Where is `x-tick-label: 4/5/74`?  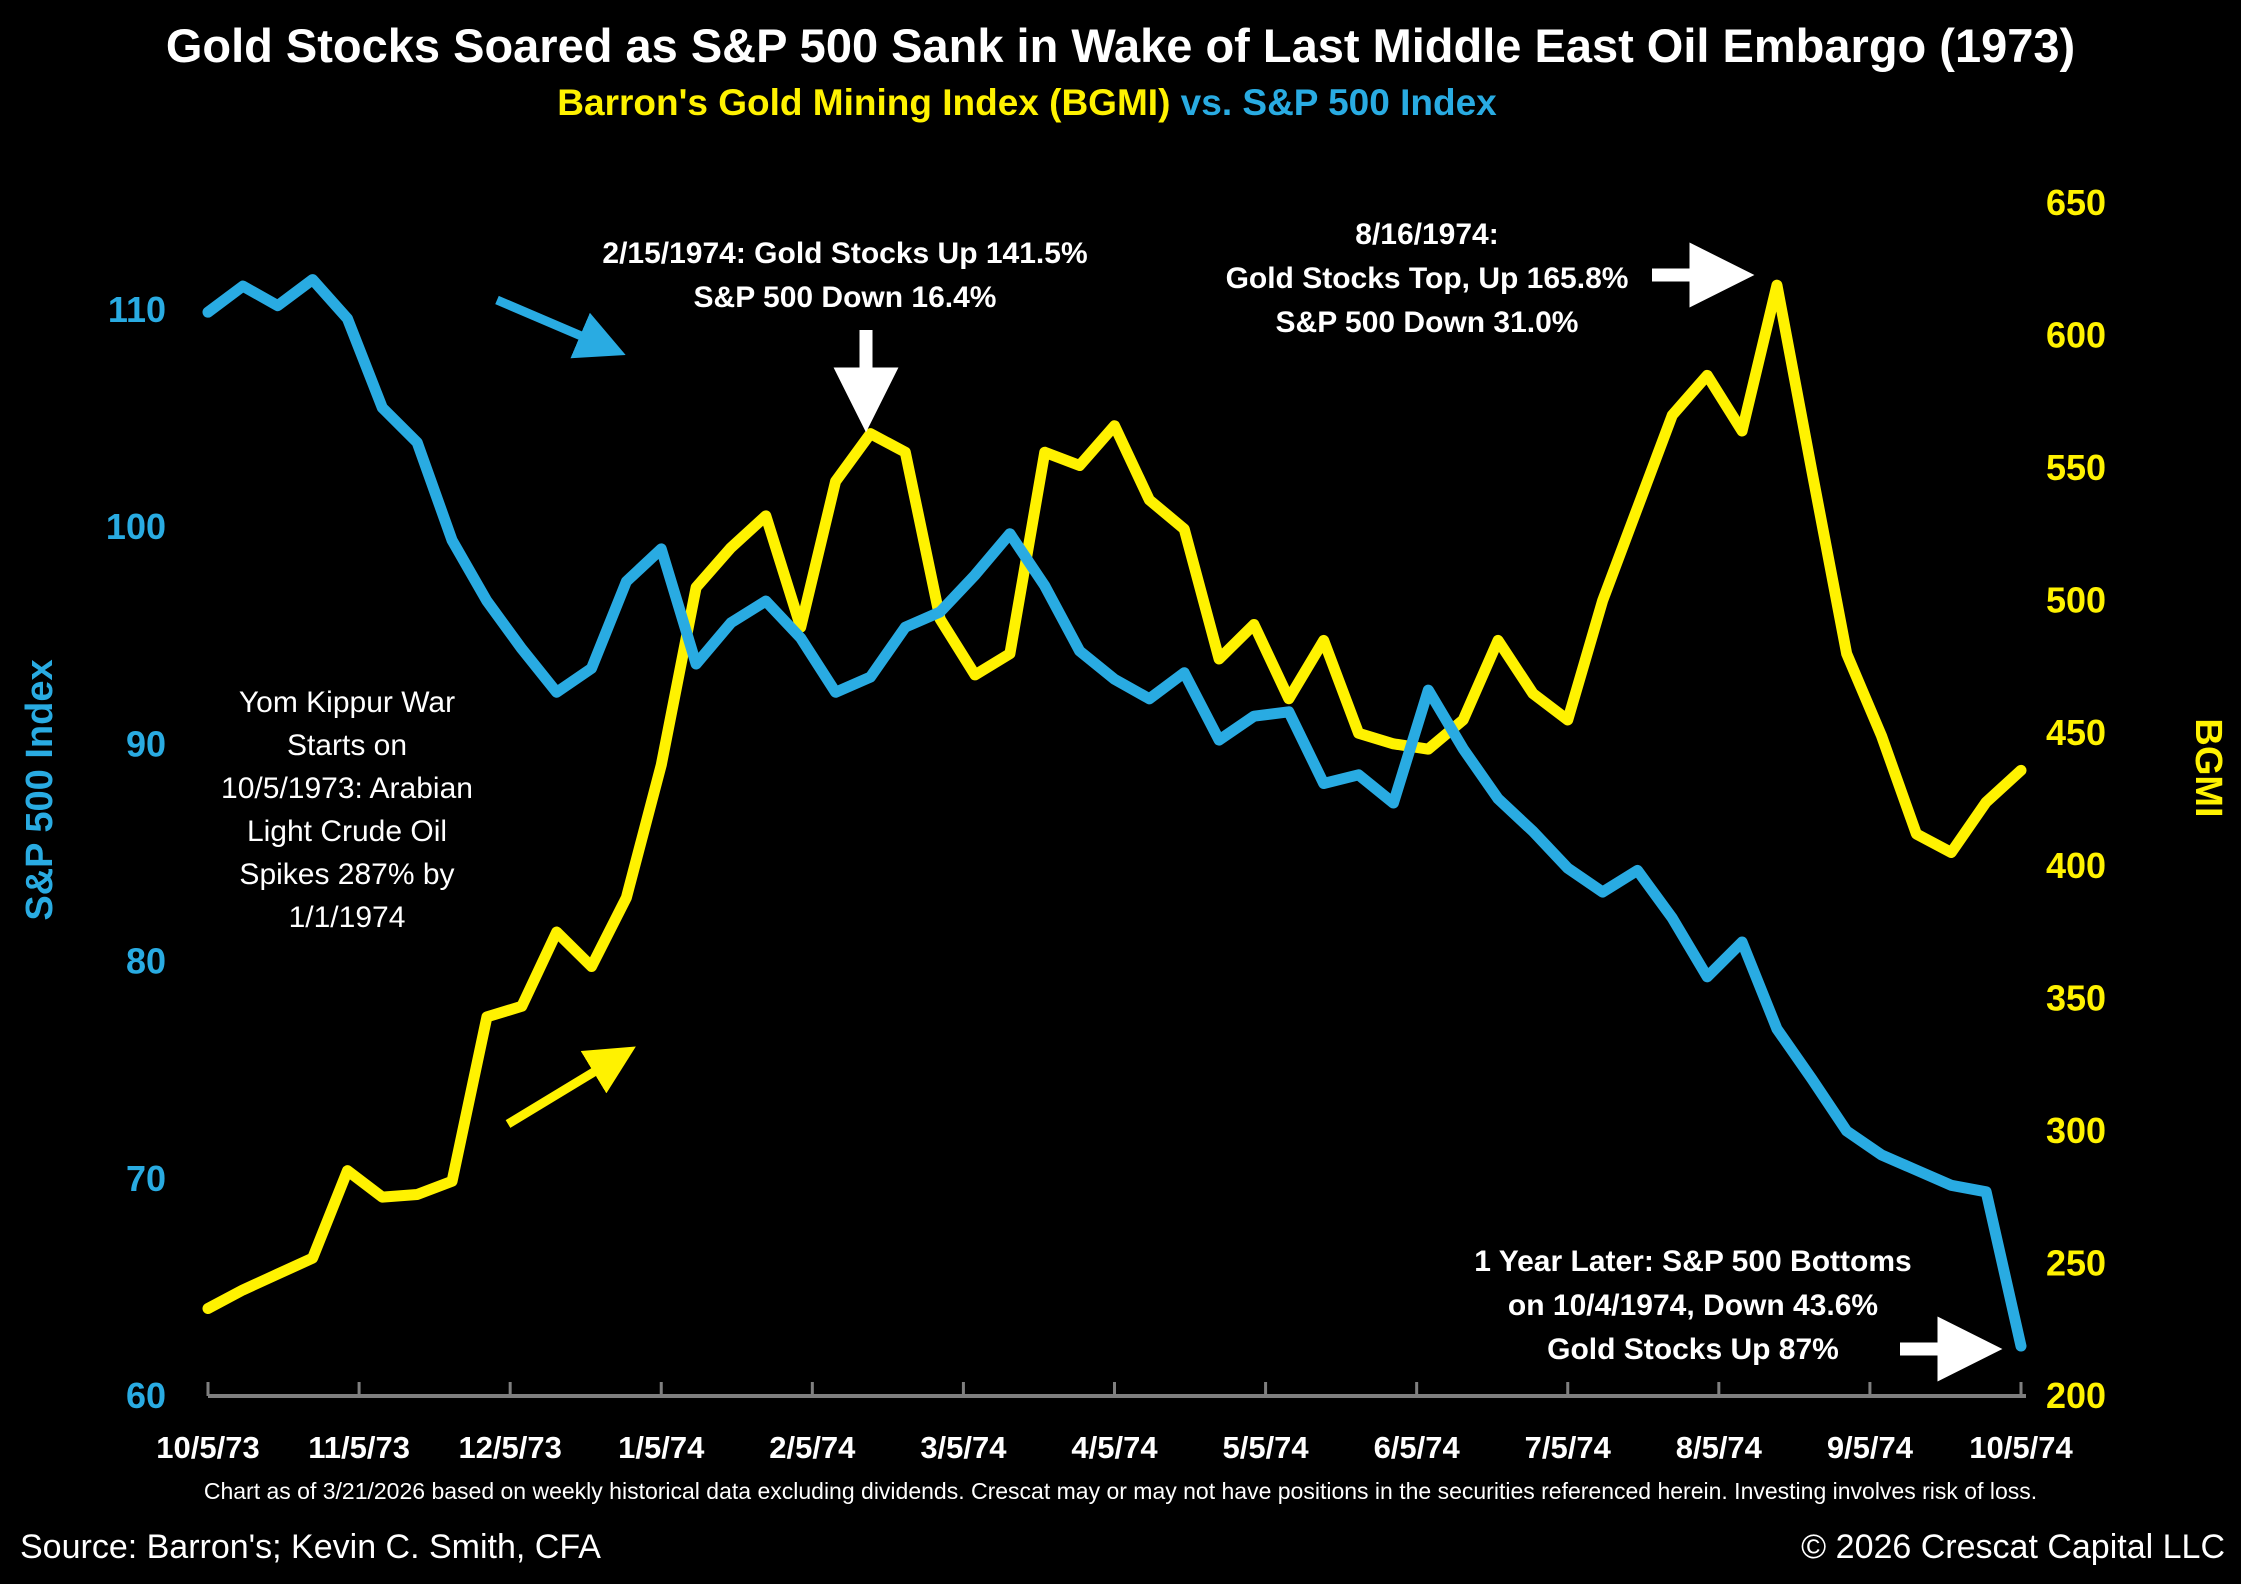 x-tick-label: 4/5/74 is located at coordinates (1114, 1447).